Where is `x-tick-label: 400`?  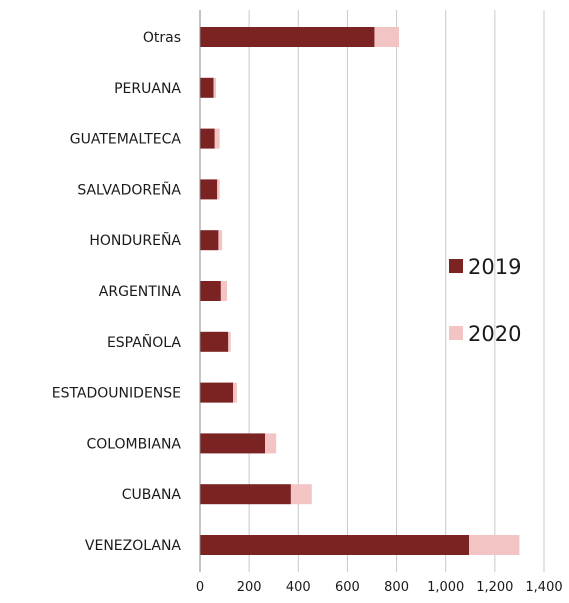 x-tick-label: 400 is located at coordinates (298, 587).